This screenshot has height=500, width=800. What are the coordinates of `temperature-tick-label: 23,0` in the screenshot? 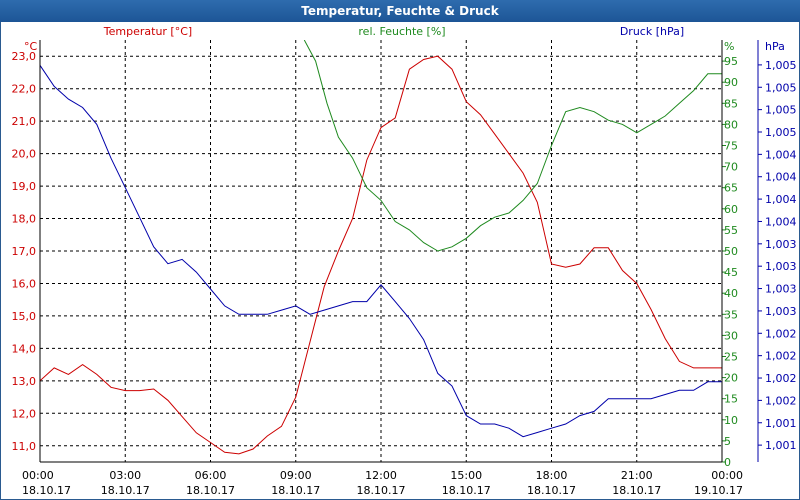 It's located at (24, 56).